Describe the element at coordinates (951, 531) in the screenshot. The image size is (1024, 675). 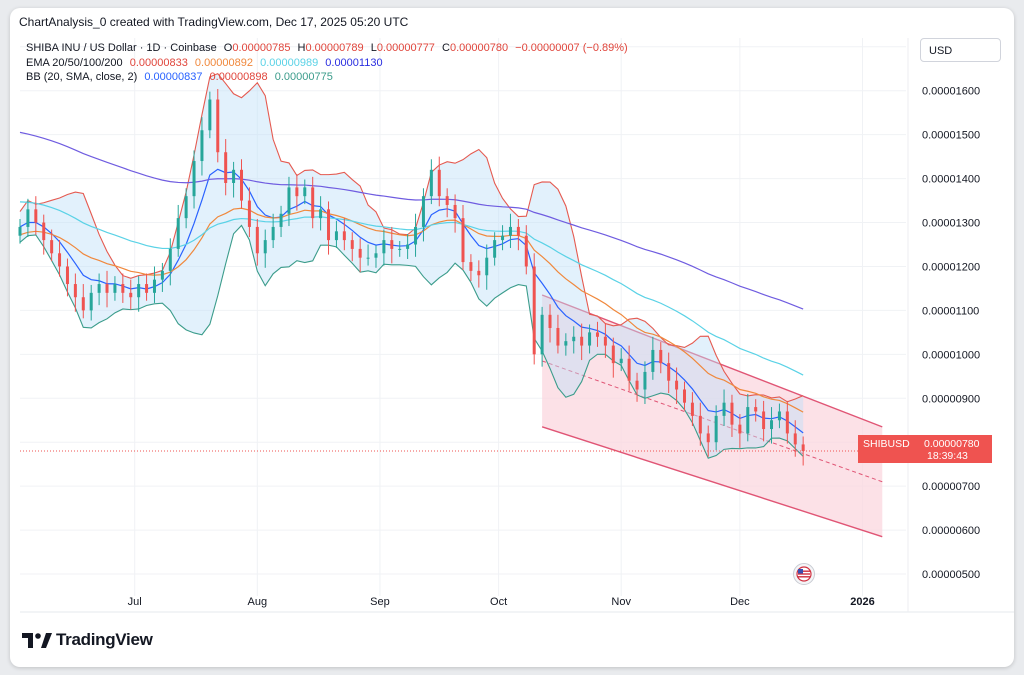
I see `price-tick-label: 0.00000600` at that location.